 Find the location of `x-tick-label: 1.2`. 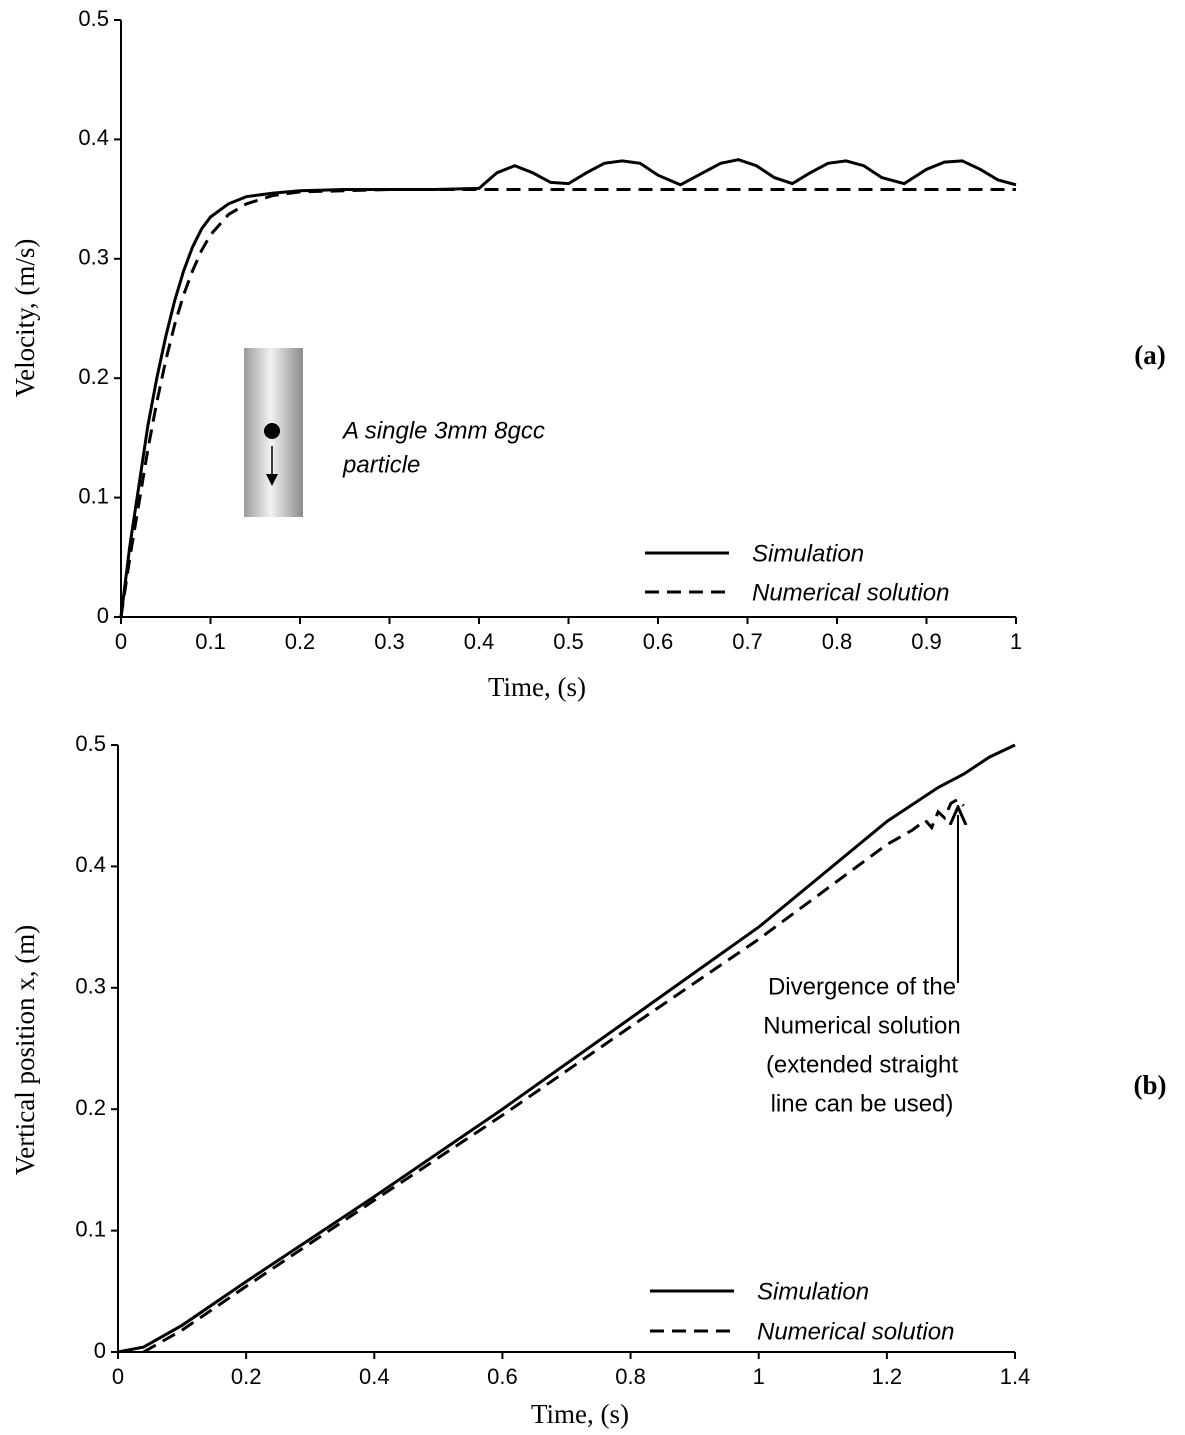

x-tick-label: 1.2 is located at coordinates (887, 1376).